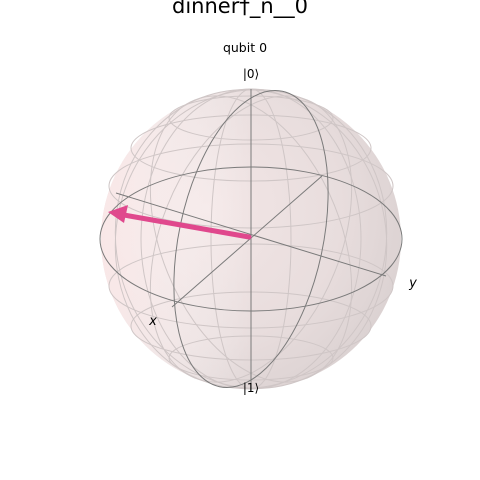 The width and height of the screenshot is (480, 480). I want to click on x-axis-label: x, so click(152, 321).